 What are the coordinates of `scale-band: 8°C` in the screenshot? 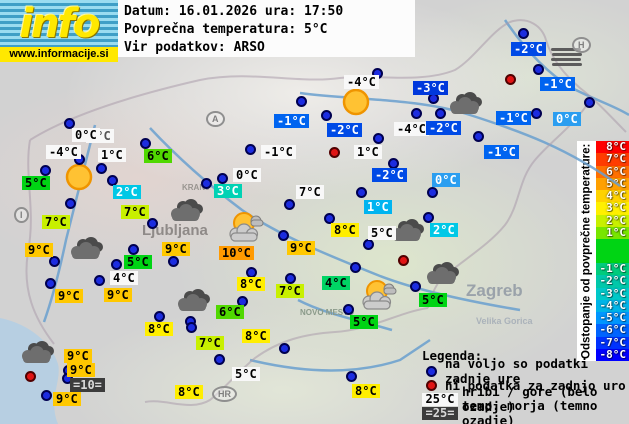 It's located at (612, 147).